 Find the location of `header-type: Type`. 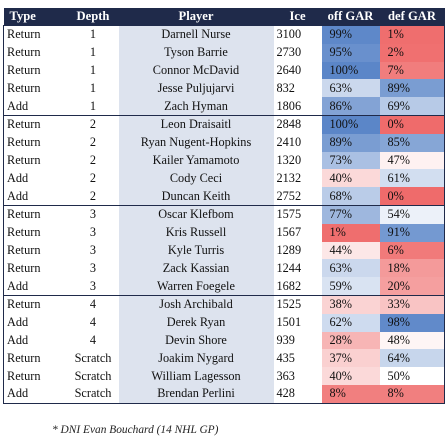

header-type: Type is located at coordinates (35, 17).